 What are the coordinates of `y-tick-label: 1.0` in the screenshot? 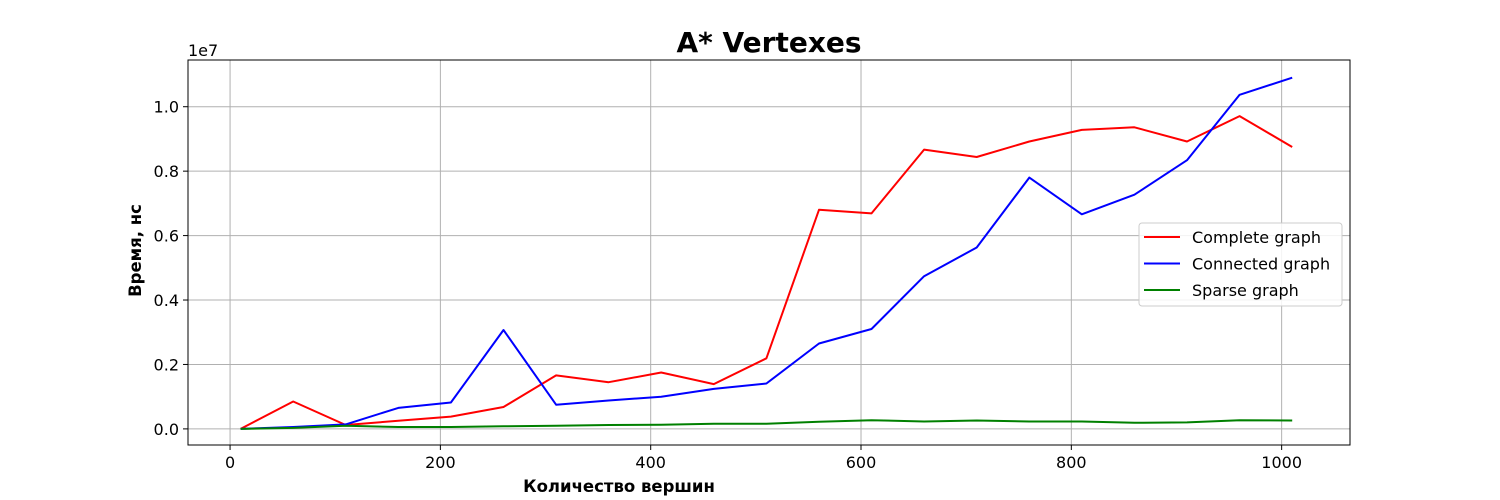 It's located at (166, 107).